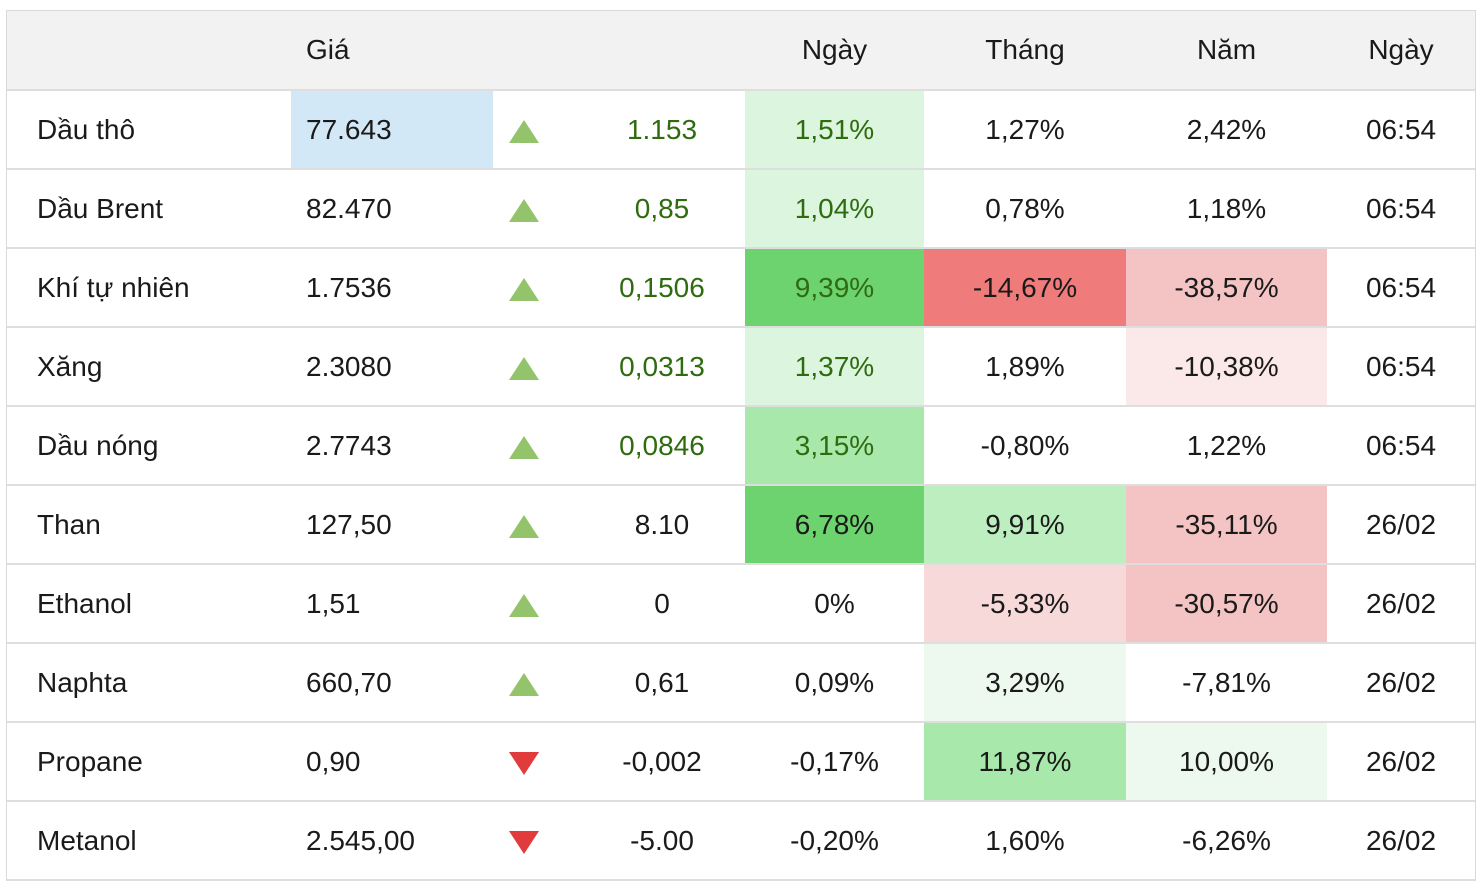 The height and width of the screenshot is (888, 1482). What do you see at coordinates (1025, 603) in the screenshot?
I see `month-percent-cell: -5,33%` at bounding box center [1025, 603].